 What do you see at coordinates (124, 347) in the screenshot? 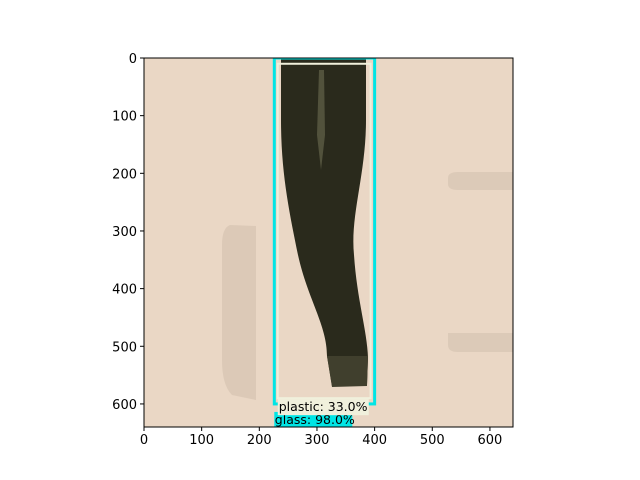
I see `y-tick-label: 500` at bounding box center [124, 347].